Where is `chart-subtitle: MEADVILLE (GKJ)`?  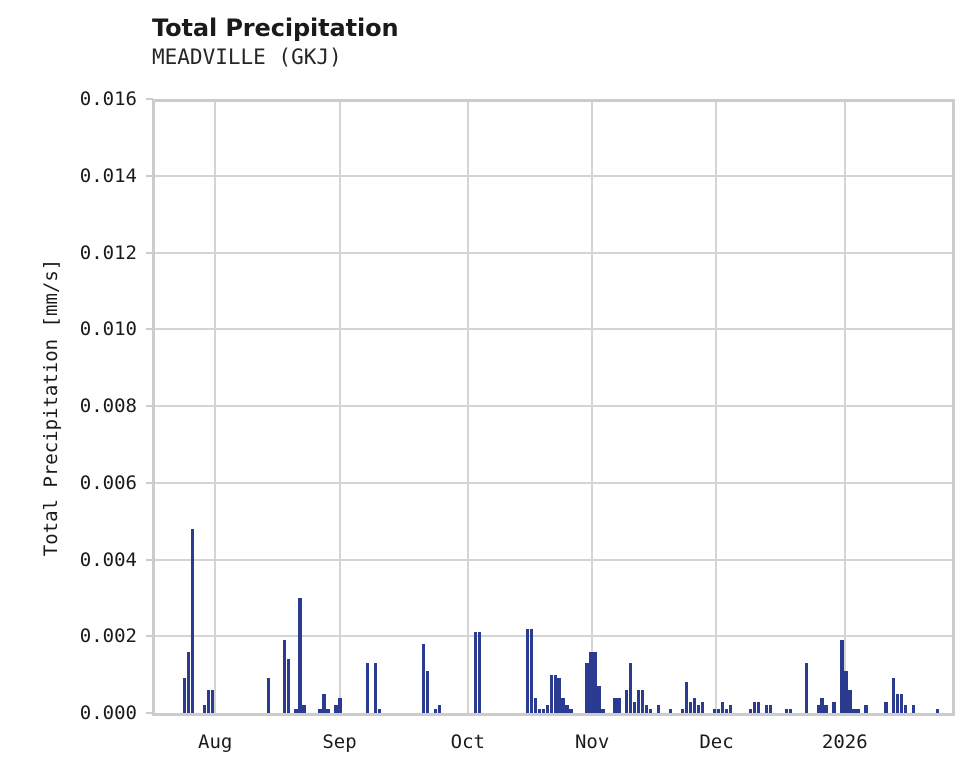 chart-subtitle: MEADVILLE (GKJ) is located at coordinates (247, 57).